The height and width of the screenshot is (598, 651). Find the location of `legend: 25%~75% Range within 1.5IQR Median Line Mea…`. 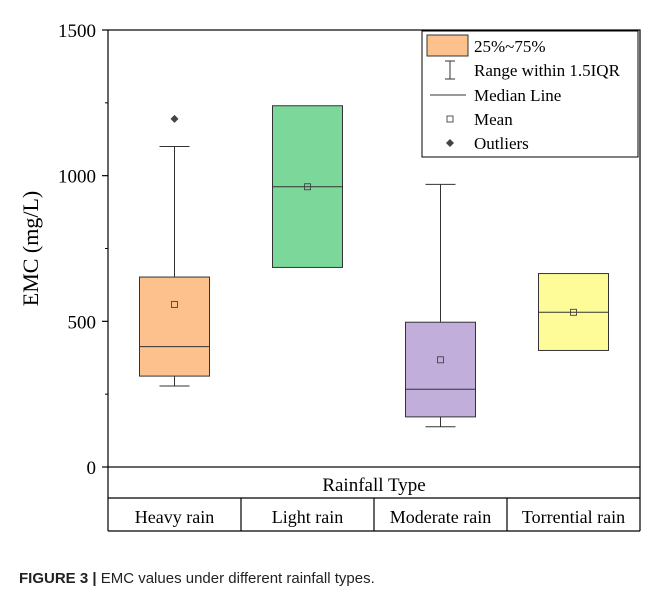

legend: 25%~75% Range within 1.5IQR Median Line Mea… is located at coordinates (530, 94).